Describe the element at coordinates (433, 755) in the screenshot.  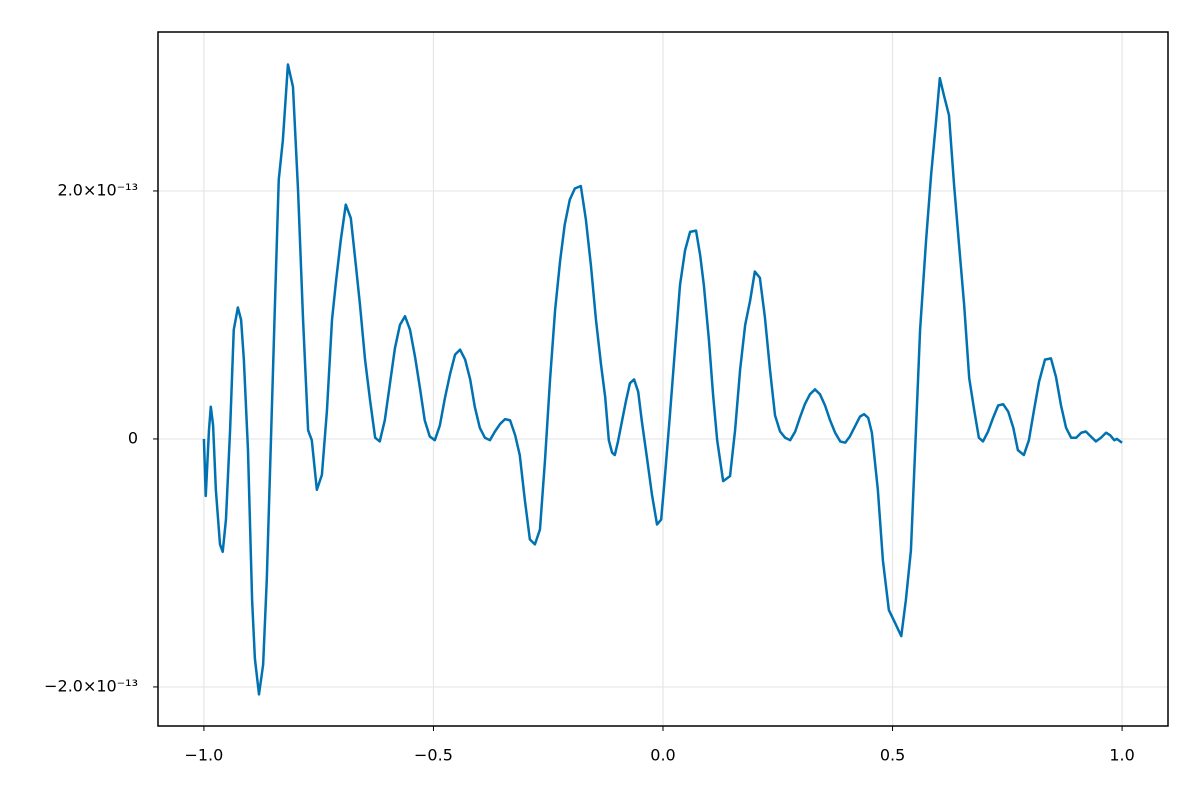
I see `x-tick-label: −0.5` at that location.